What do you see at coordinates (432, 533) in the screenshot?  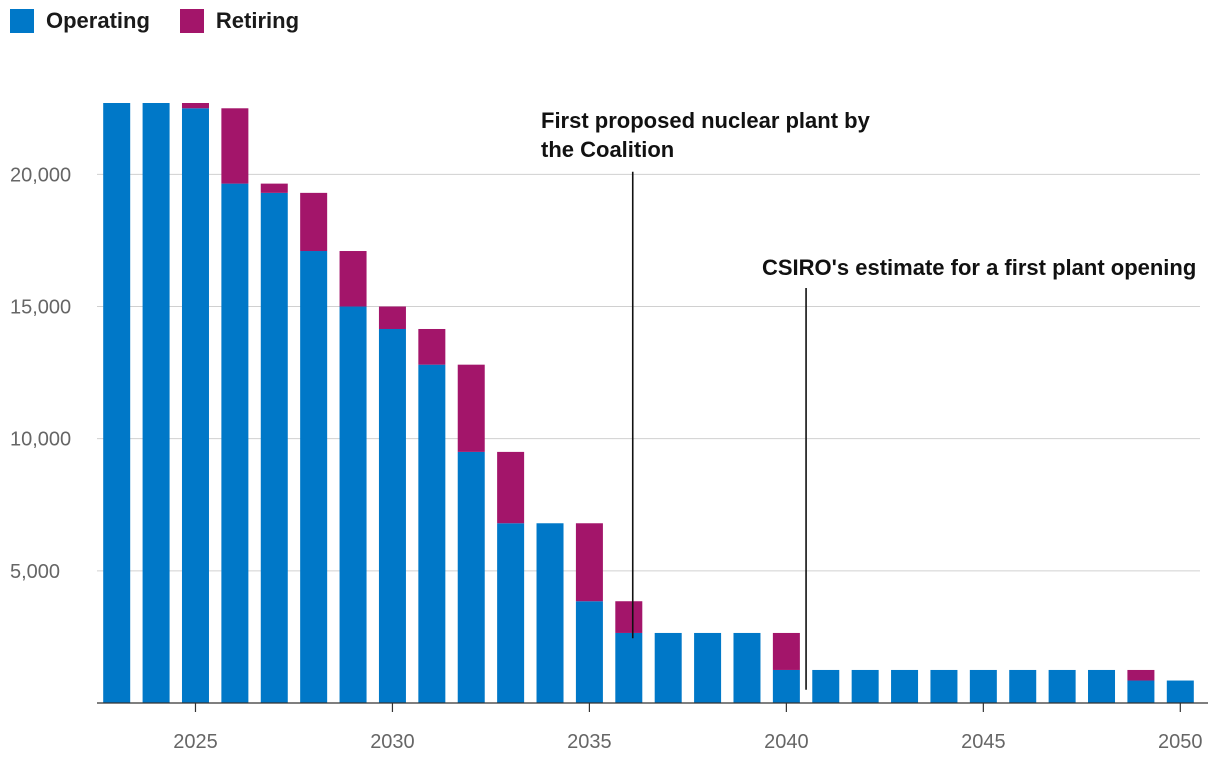 I see `bar-operating-2031` at bounding box center [432, 533].